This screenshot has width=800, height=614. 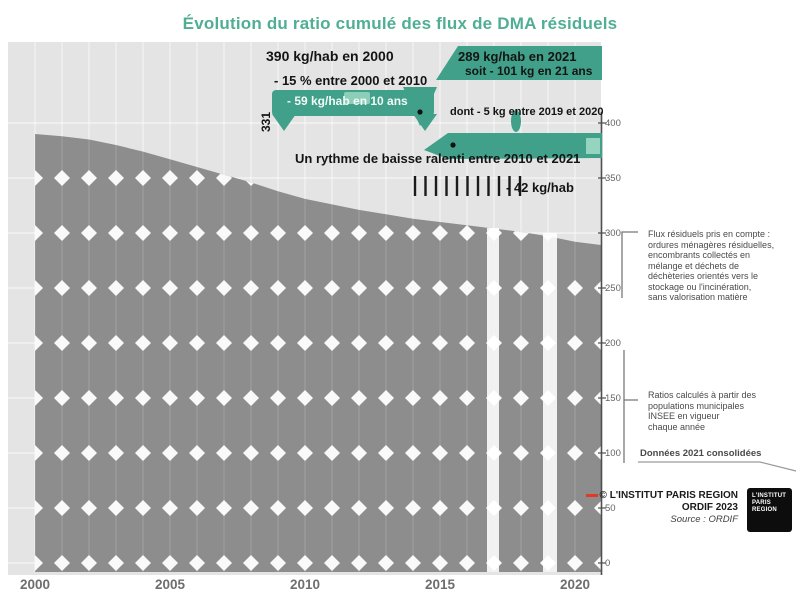 I want to click on y-axis-tick-label: 400, so click(x=613, y=123).